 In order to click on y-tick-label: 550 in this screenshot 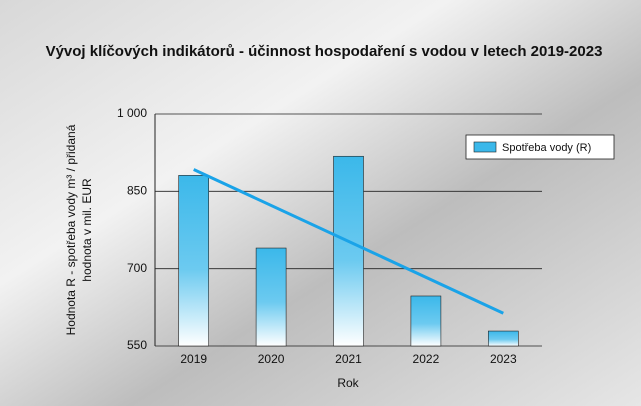, I will do `click(137, 345)`.